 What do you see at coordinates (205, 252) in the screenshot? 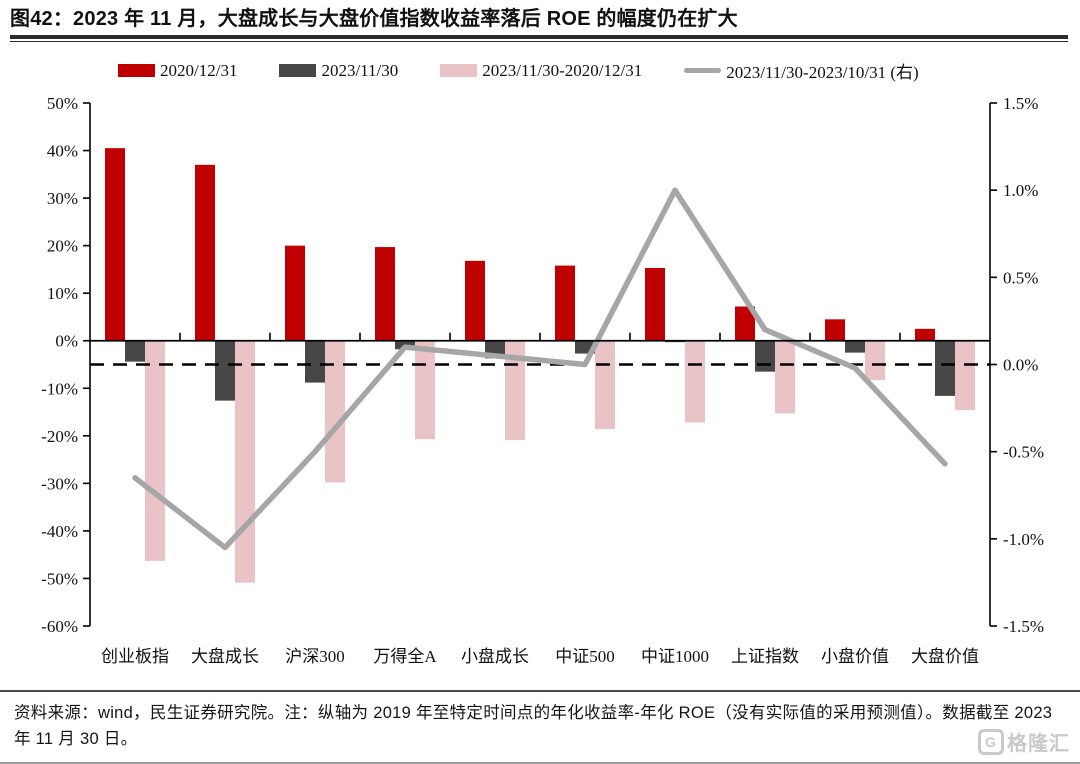
I see `bar-s0-大盘成长` at bounding box center [205, 252].